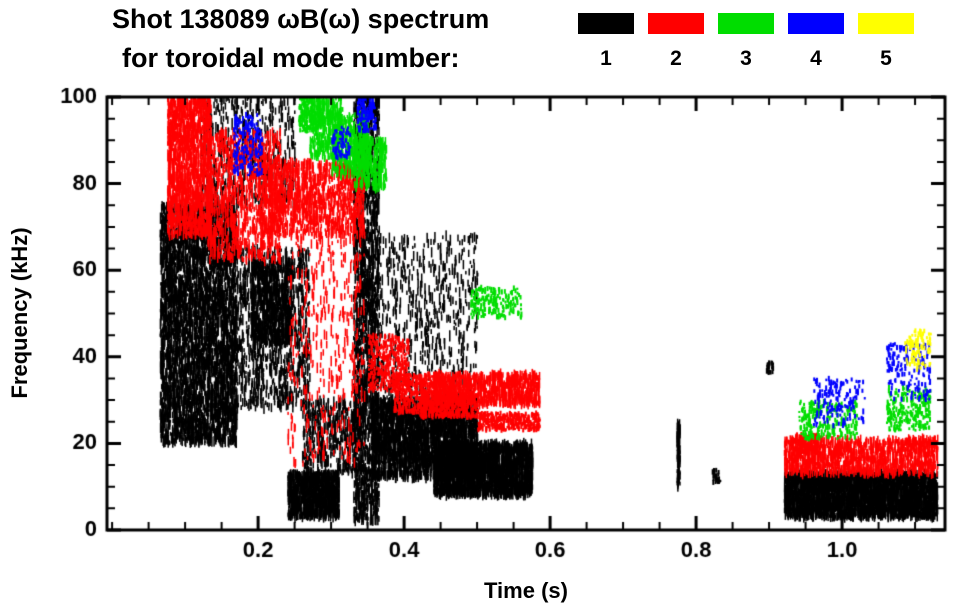  I want to click on legend, so click(746, 23).